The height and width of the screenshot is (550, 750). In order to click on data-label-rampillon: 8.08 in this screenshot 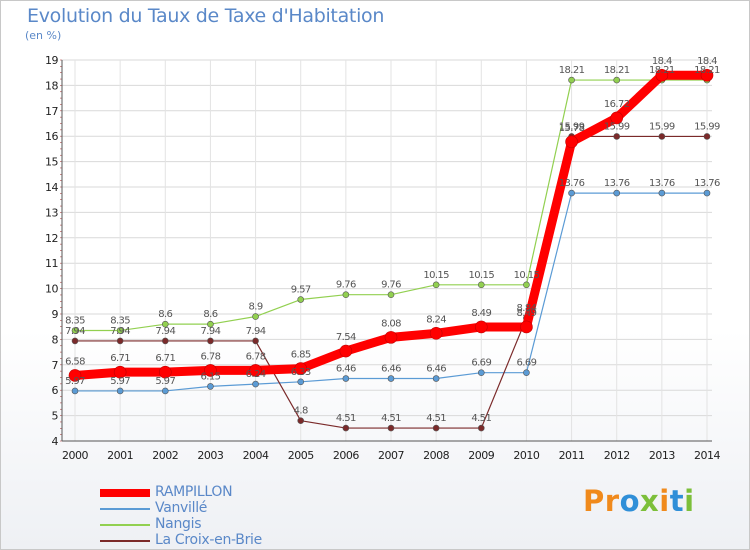, I will do `click(391, 323)`.